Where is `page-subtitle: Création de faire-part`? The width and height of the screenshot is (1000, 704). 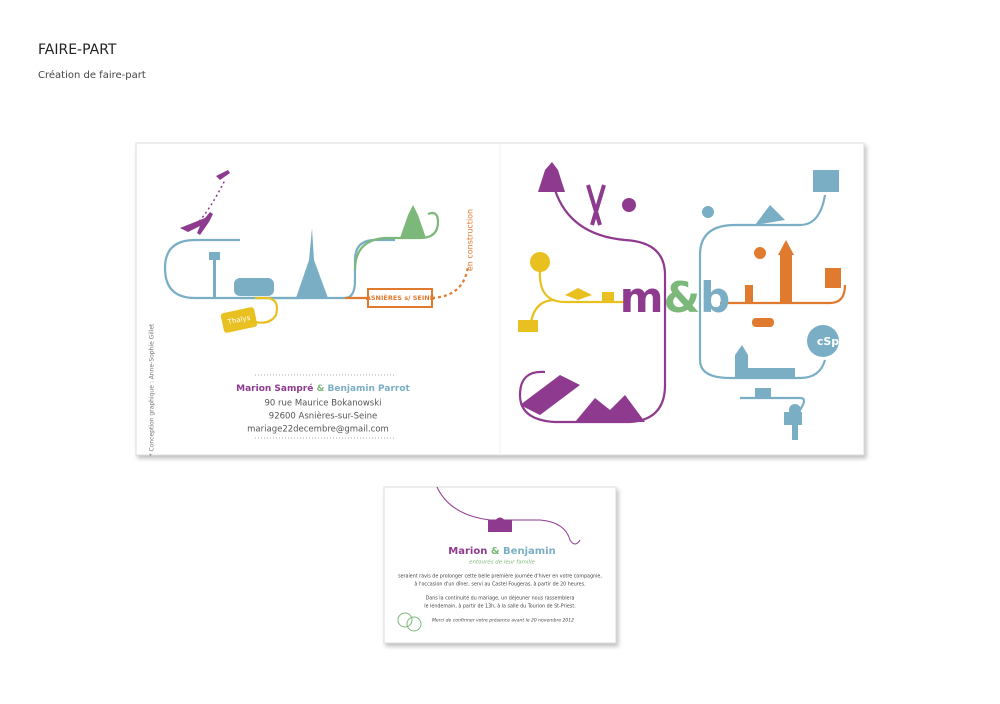 page-subtitle: Création de faire-part is located at coordinates (92, 75).